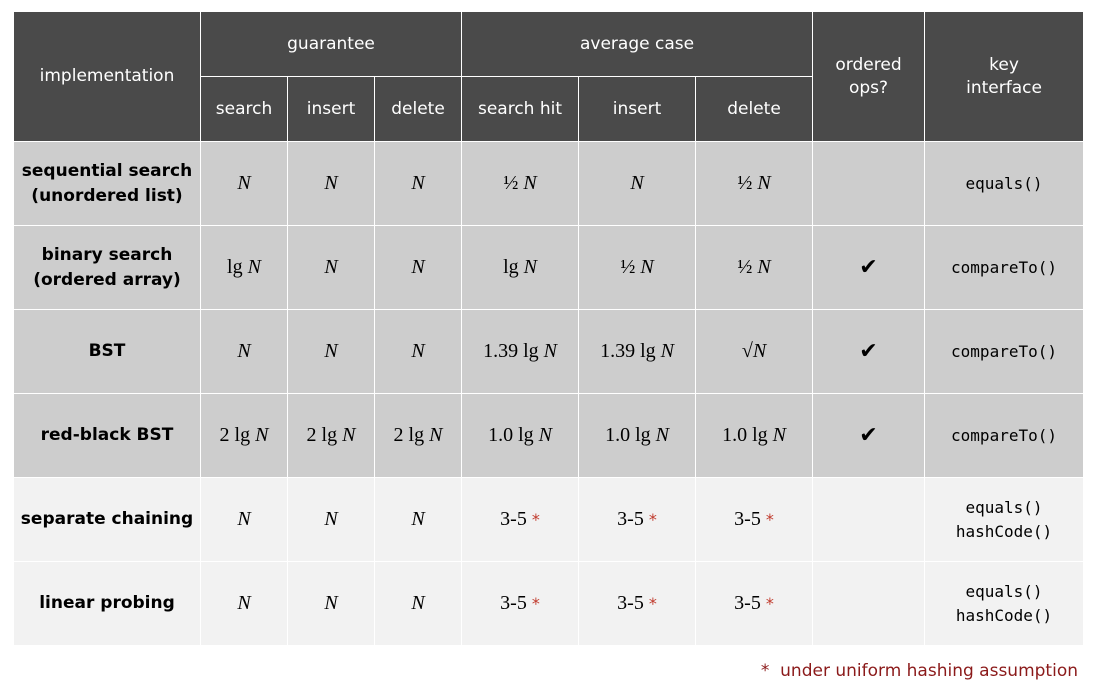 This screenshot has height=684, width=1100. Describe the element at coordinates (747, 351) in the screenshot. I see `cost-coefficient: √` at that location.